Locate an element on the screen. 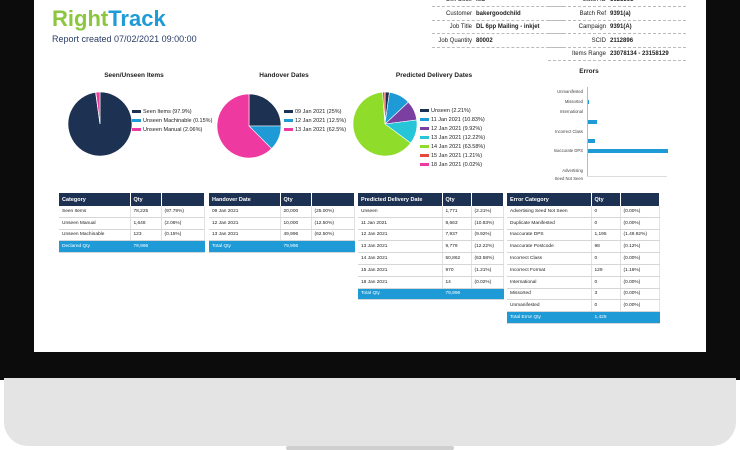  total-cell: 1,425 is located at coordinates (606, 317).